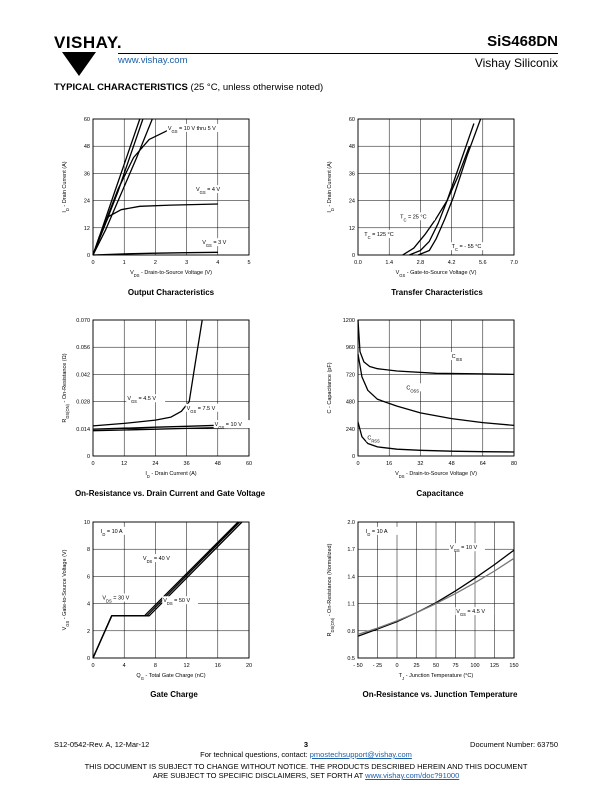  What do you see at coordinates (331, 589) in the screenshot?
I see `y-axis-label: RDS(ON) - On-Resistance (Normalized)` at bounding box center [331, 589].